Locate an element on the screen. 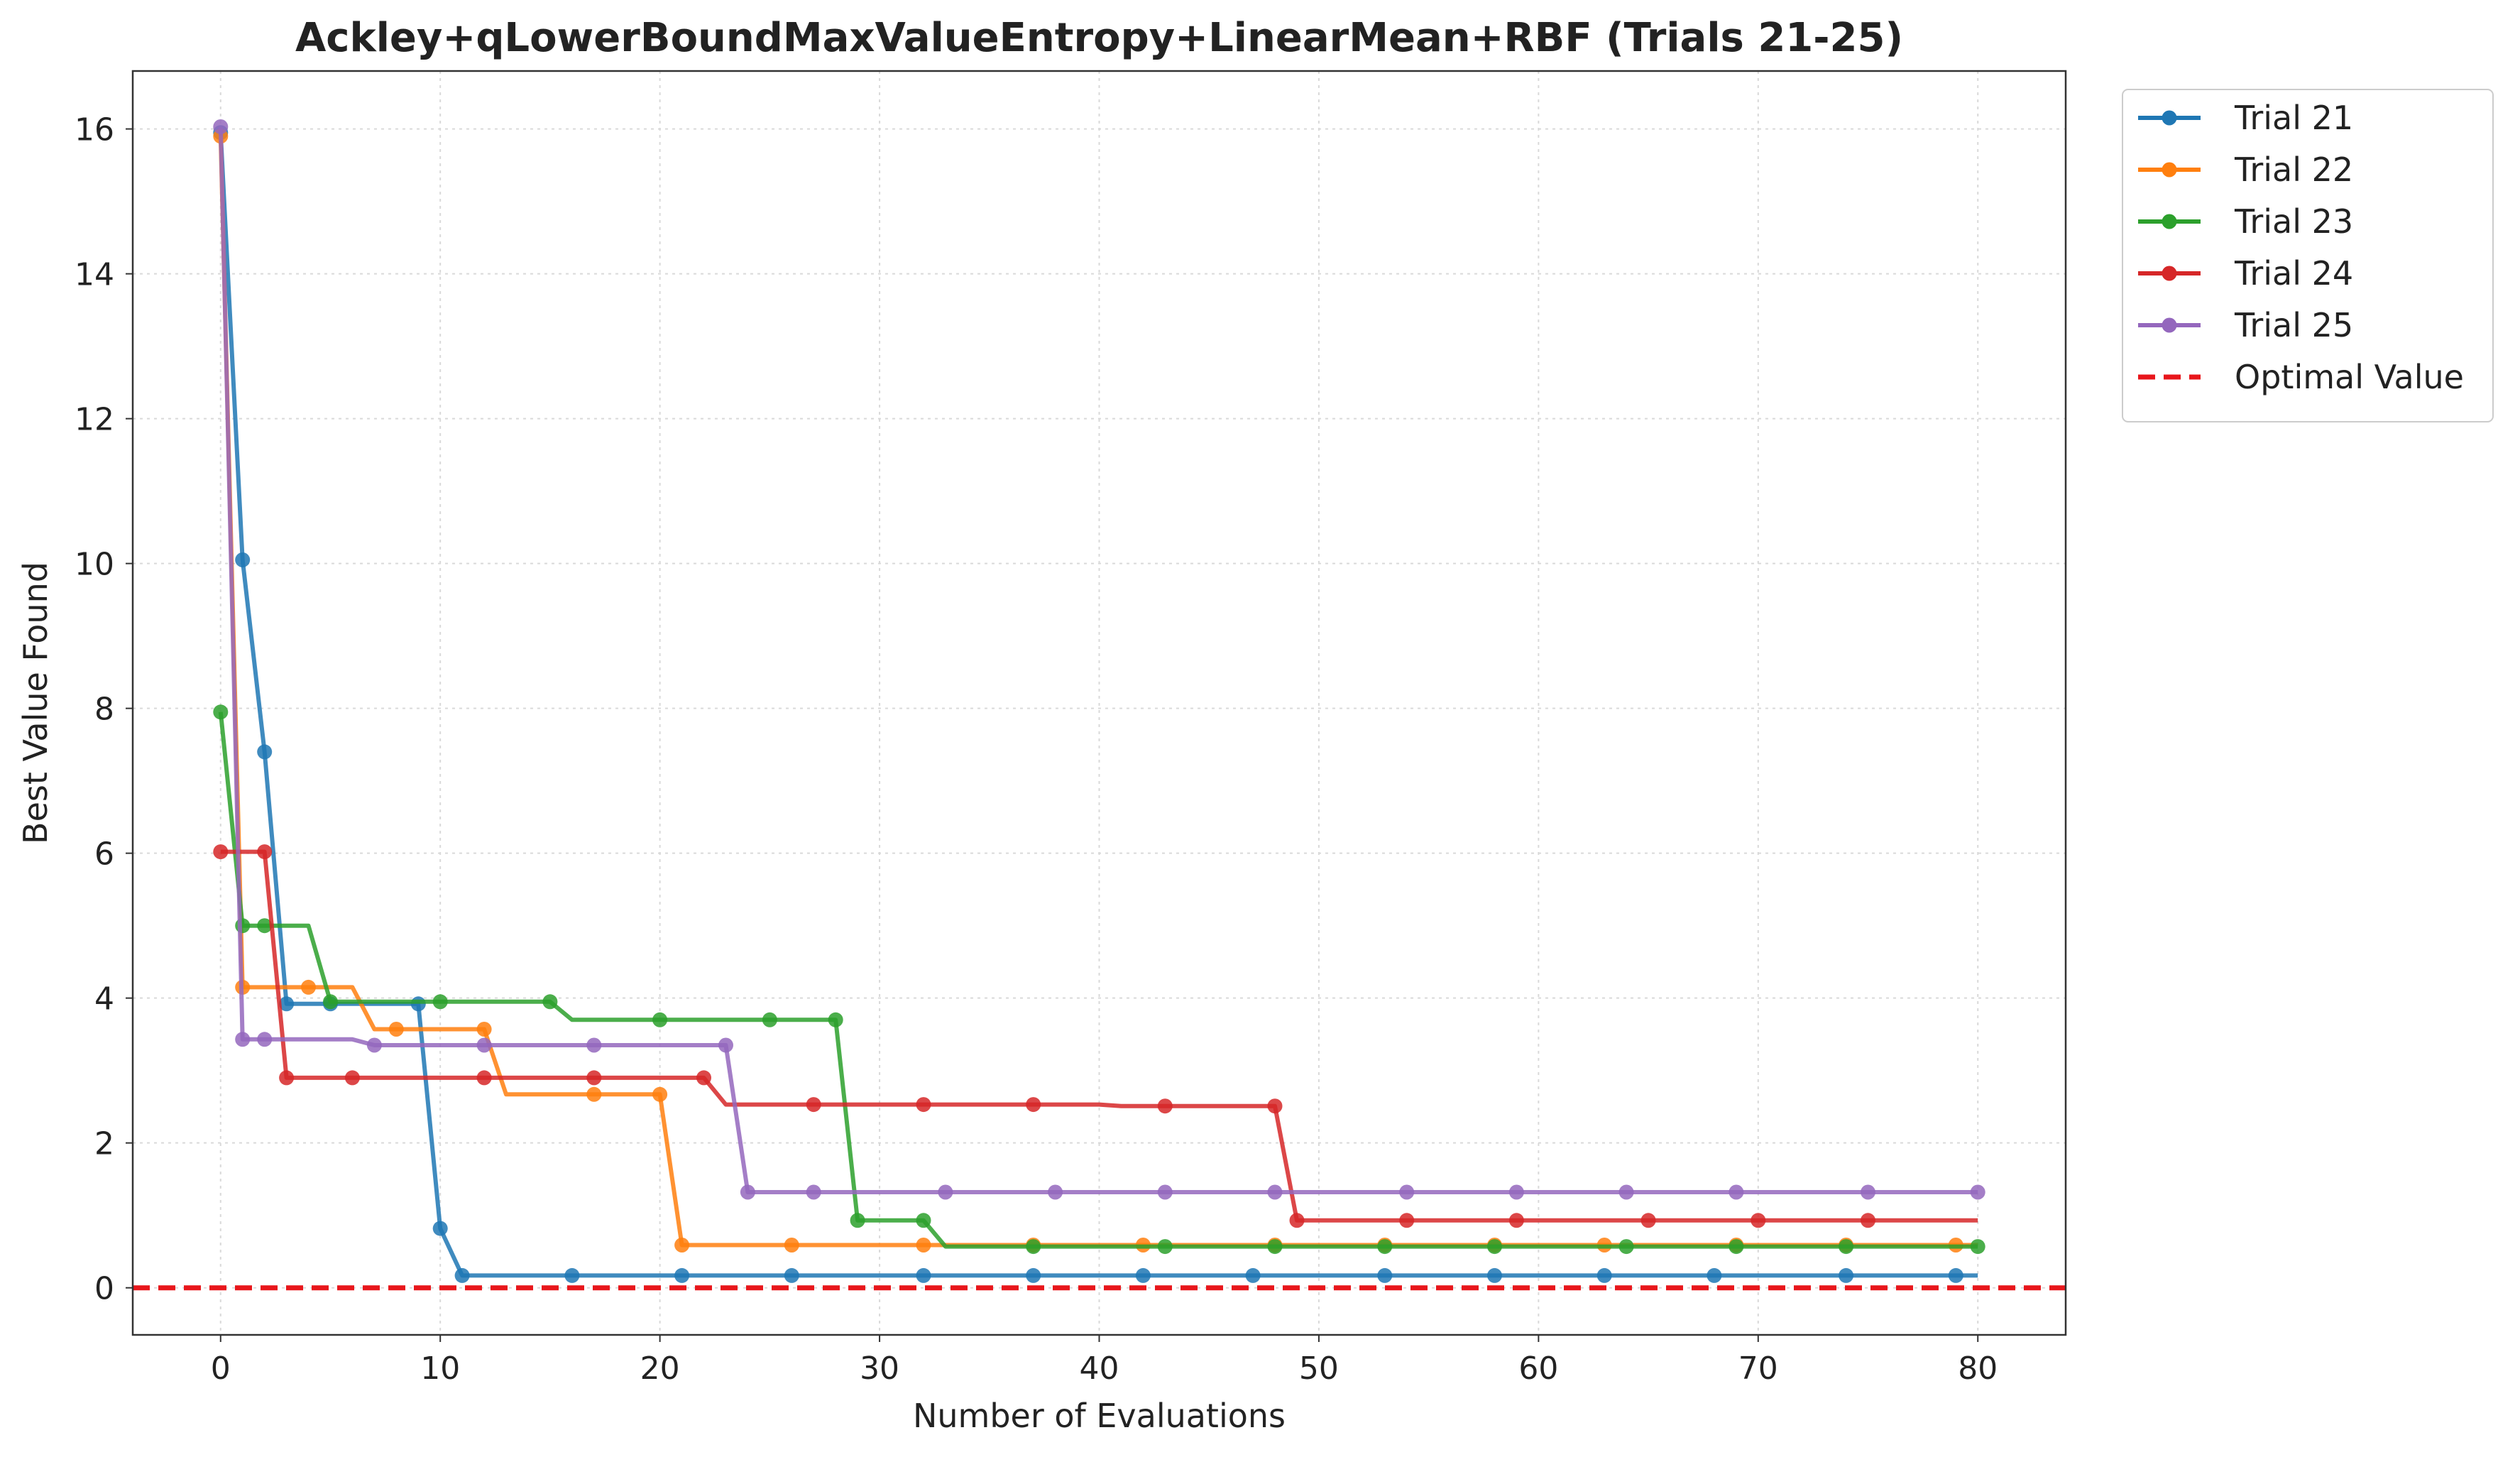 The width and height of the screenshot is (2520, 1457). legend-label: Trial 25 is located at coordinates (2294, 325).